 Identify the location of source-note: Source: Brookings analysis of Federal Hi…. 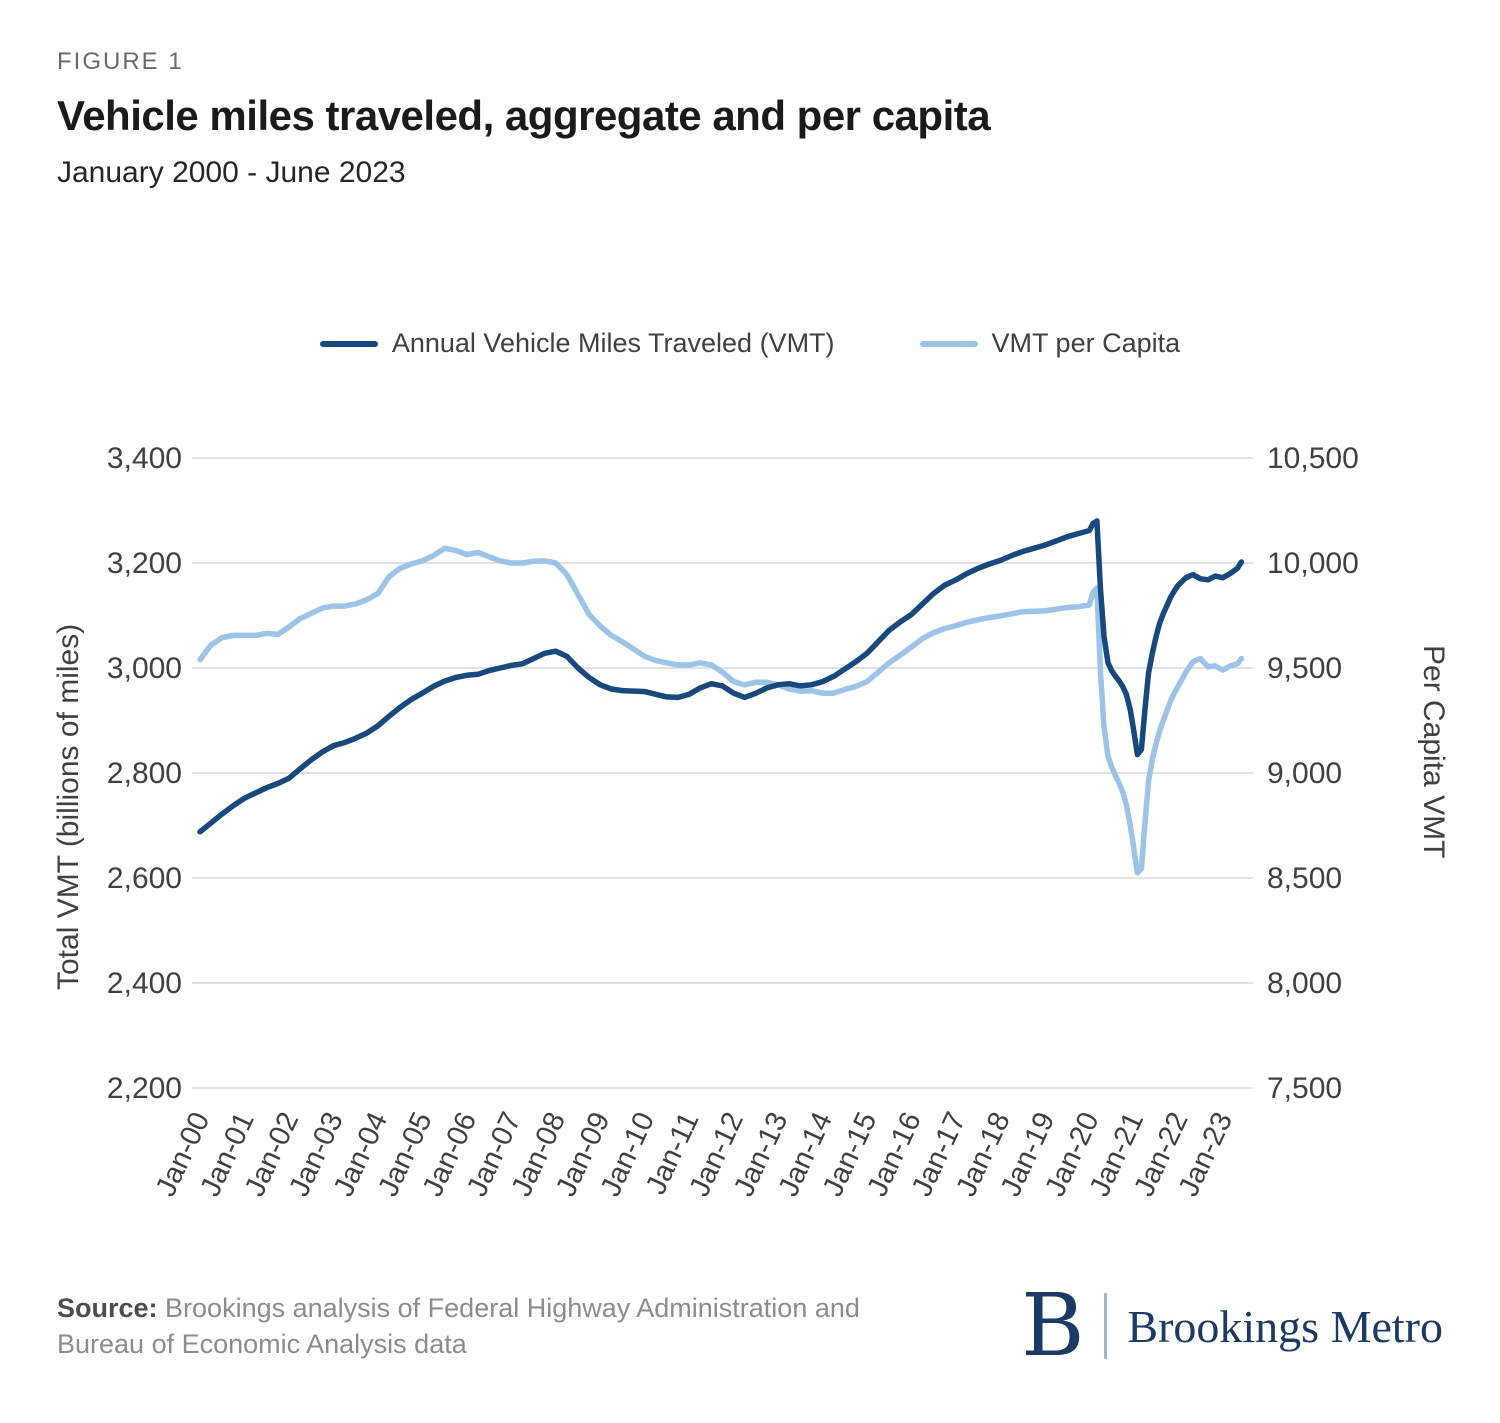
(482, 1326).